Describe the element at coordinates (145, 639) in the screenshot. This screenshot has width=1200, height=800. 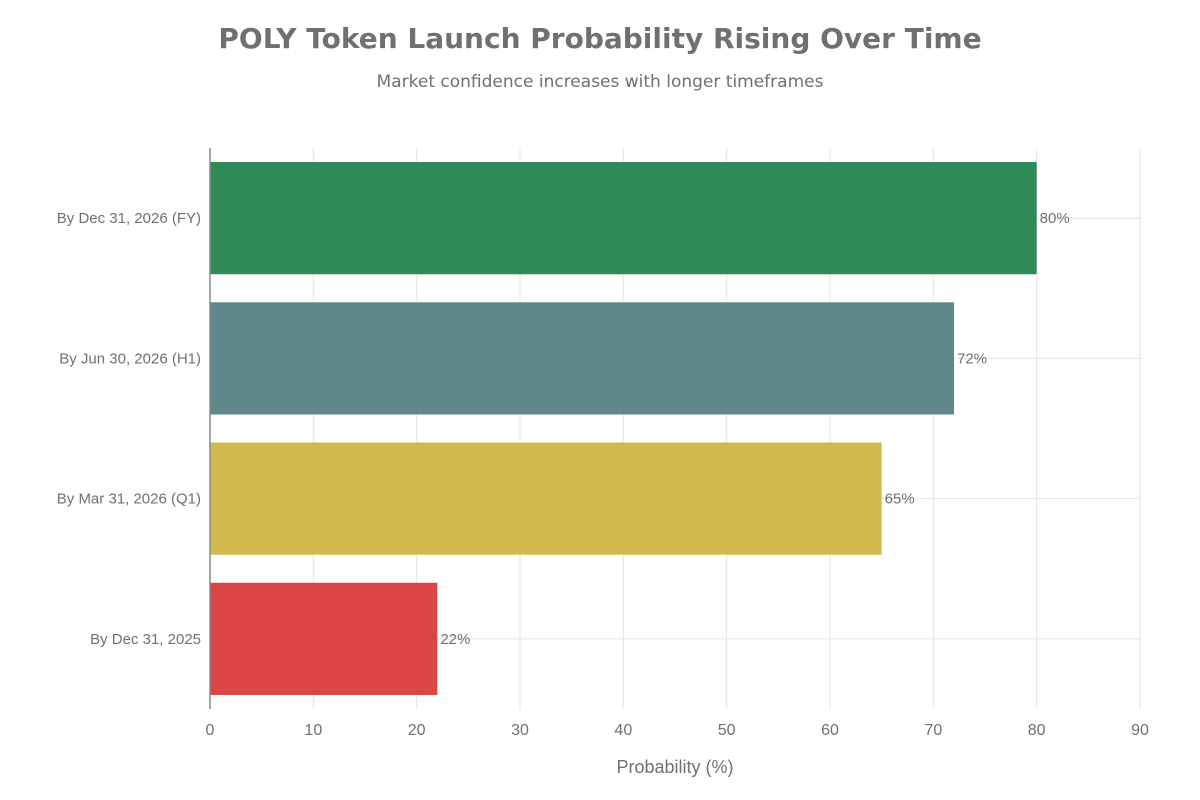
I see `category-label: By Dec 31, 2025` at that location.